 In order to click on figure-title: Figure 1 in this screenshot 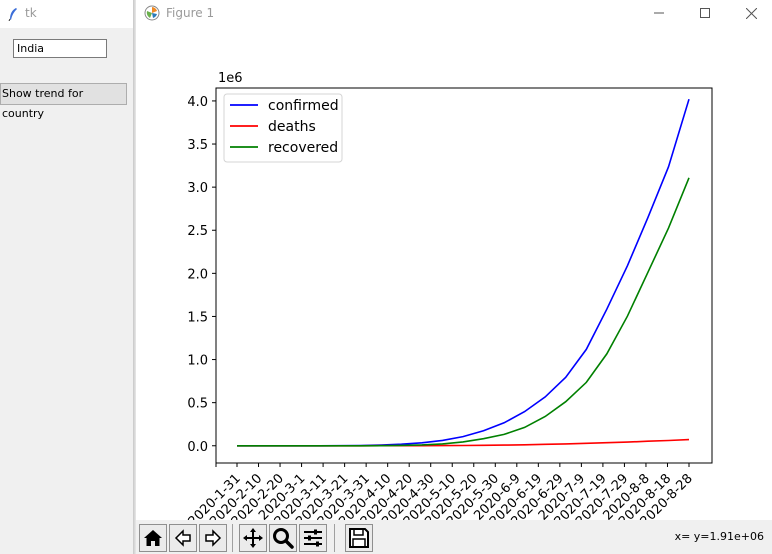, I will do `click(190, 13)`.